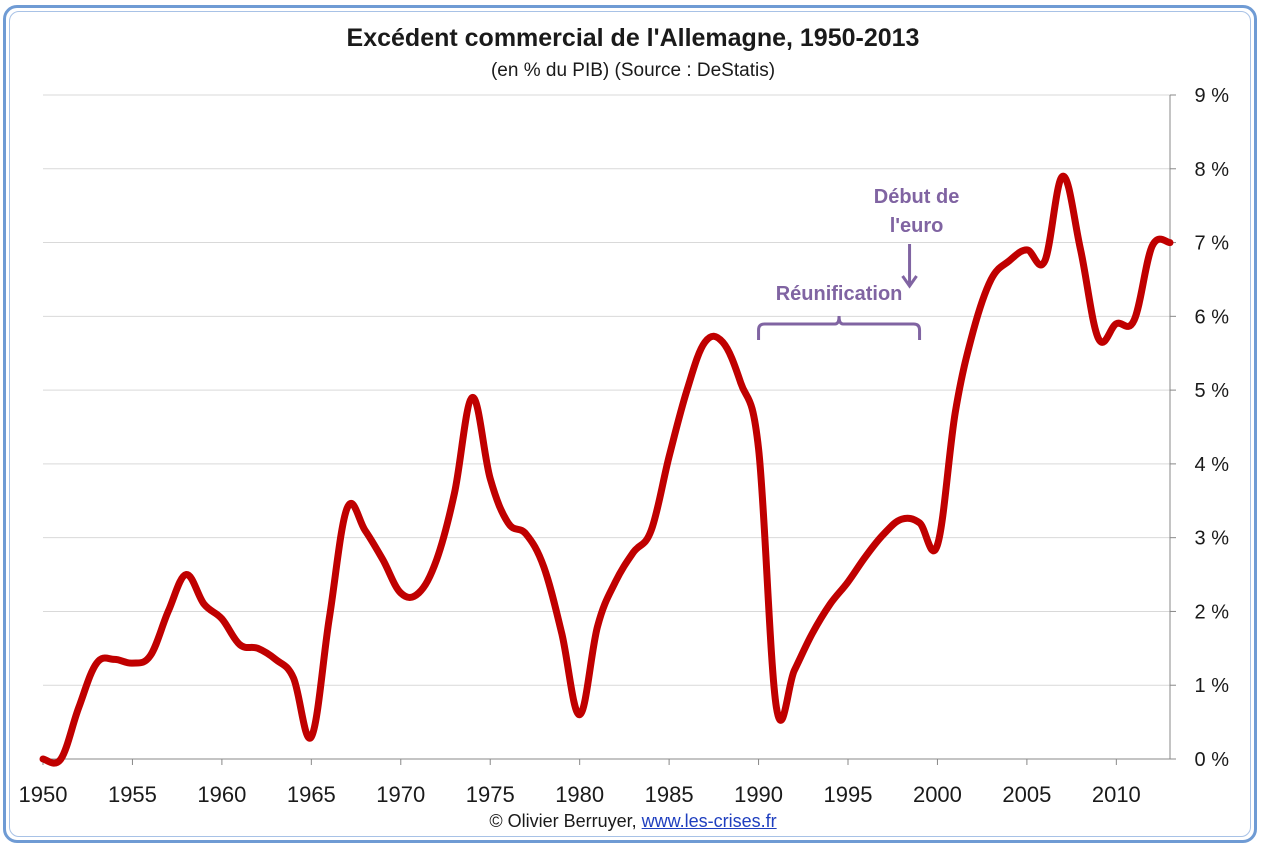  What do you see at coordinates (1212, 612) in the screenshot?
I see `y-tick-label: 2 %` at bounding box center [1212, 612].